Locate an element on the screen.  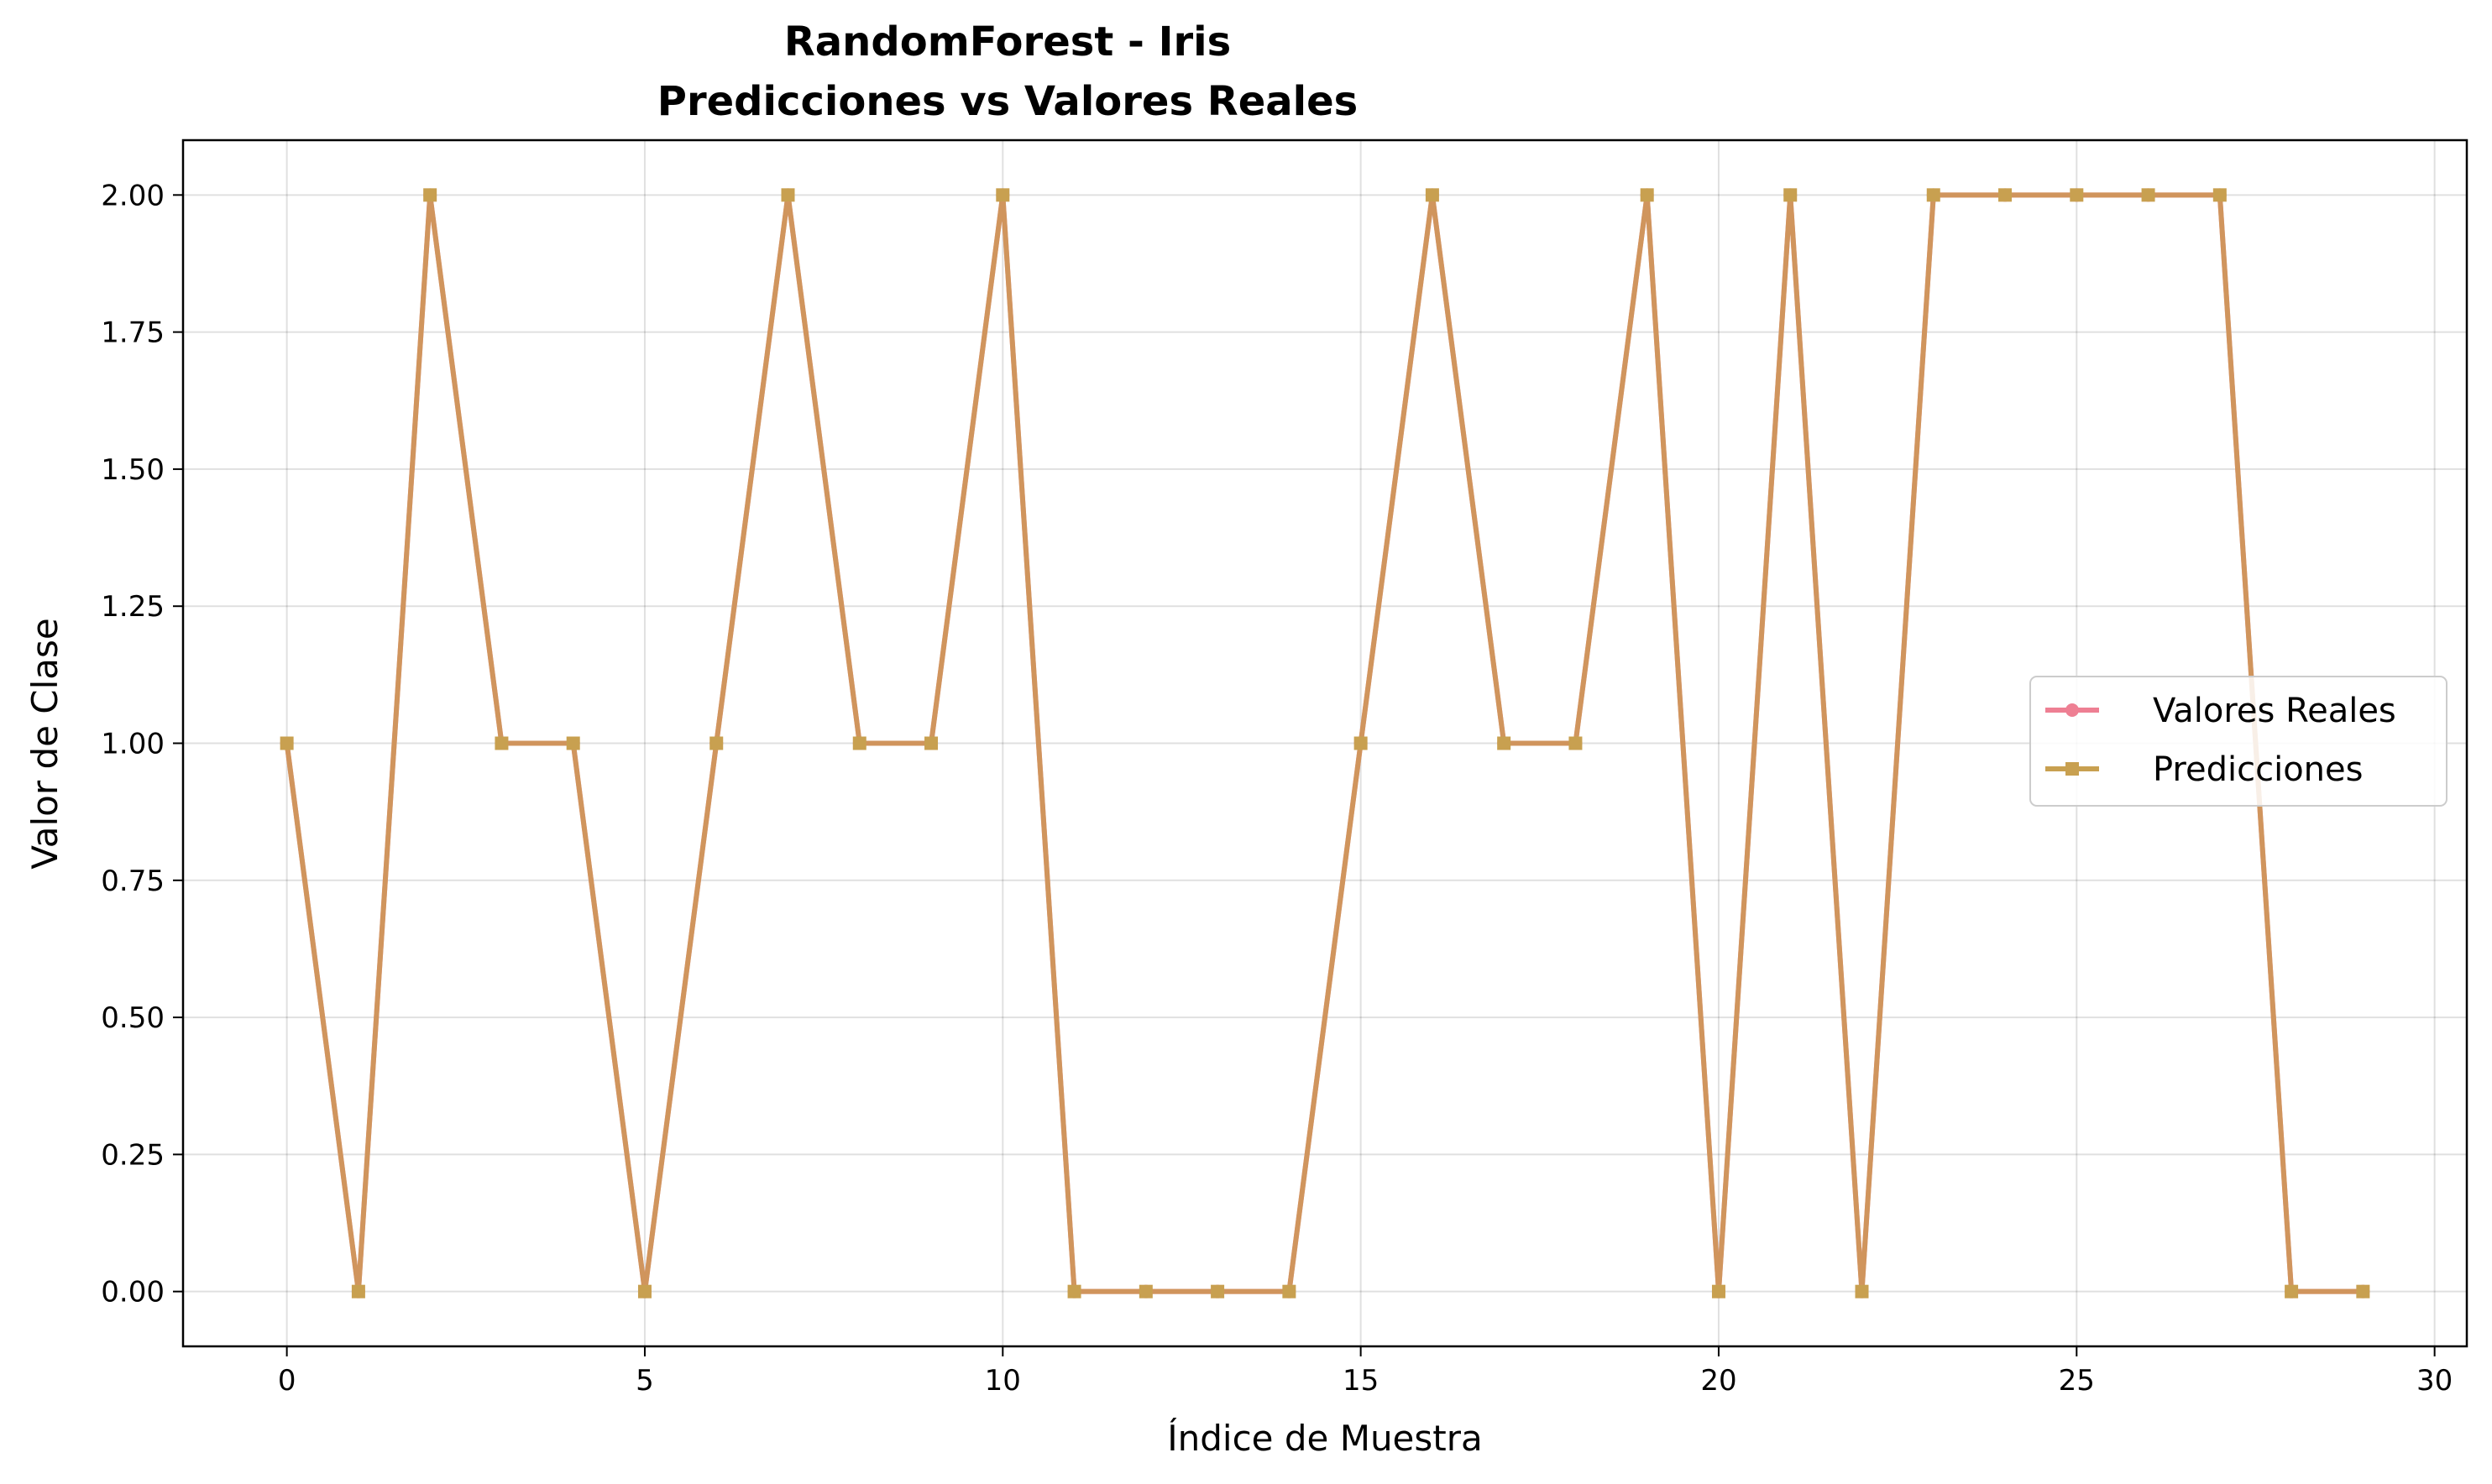
y-axis-label: Valor de Clase is located at coordinates (44, 744).